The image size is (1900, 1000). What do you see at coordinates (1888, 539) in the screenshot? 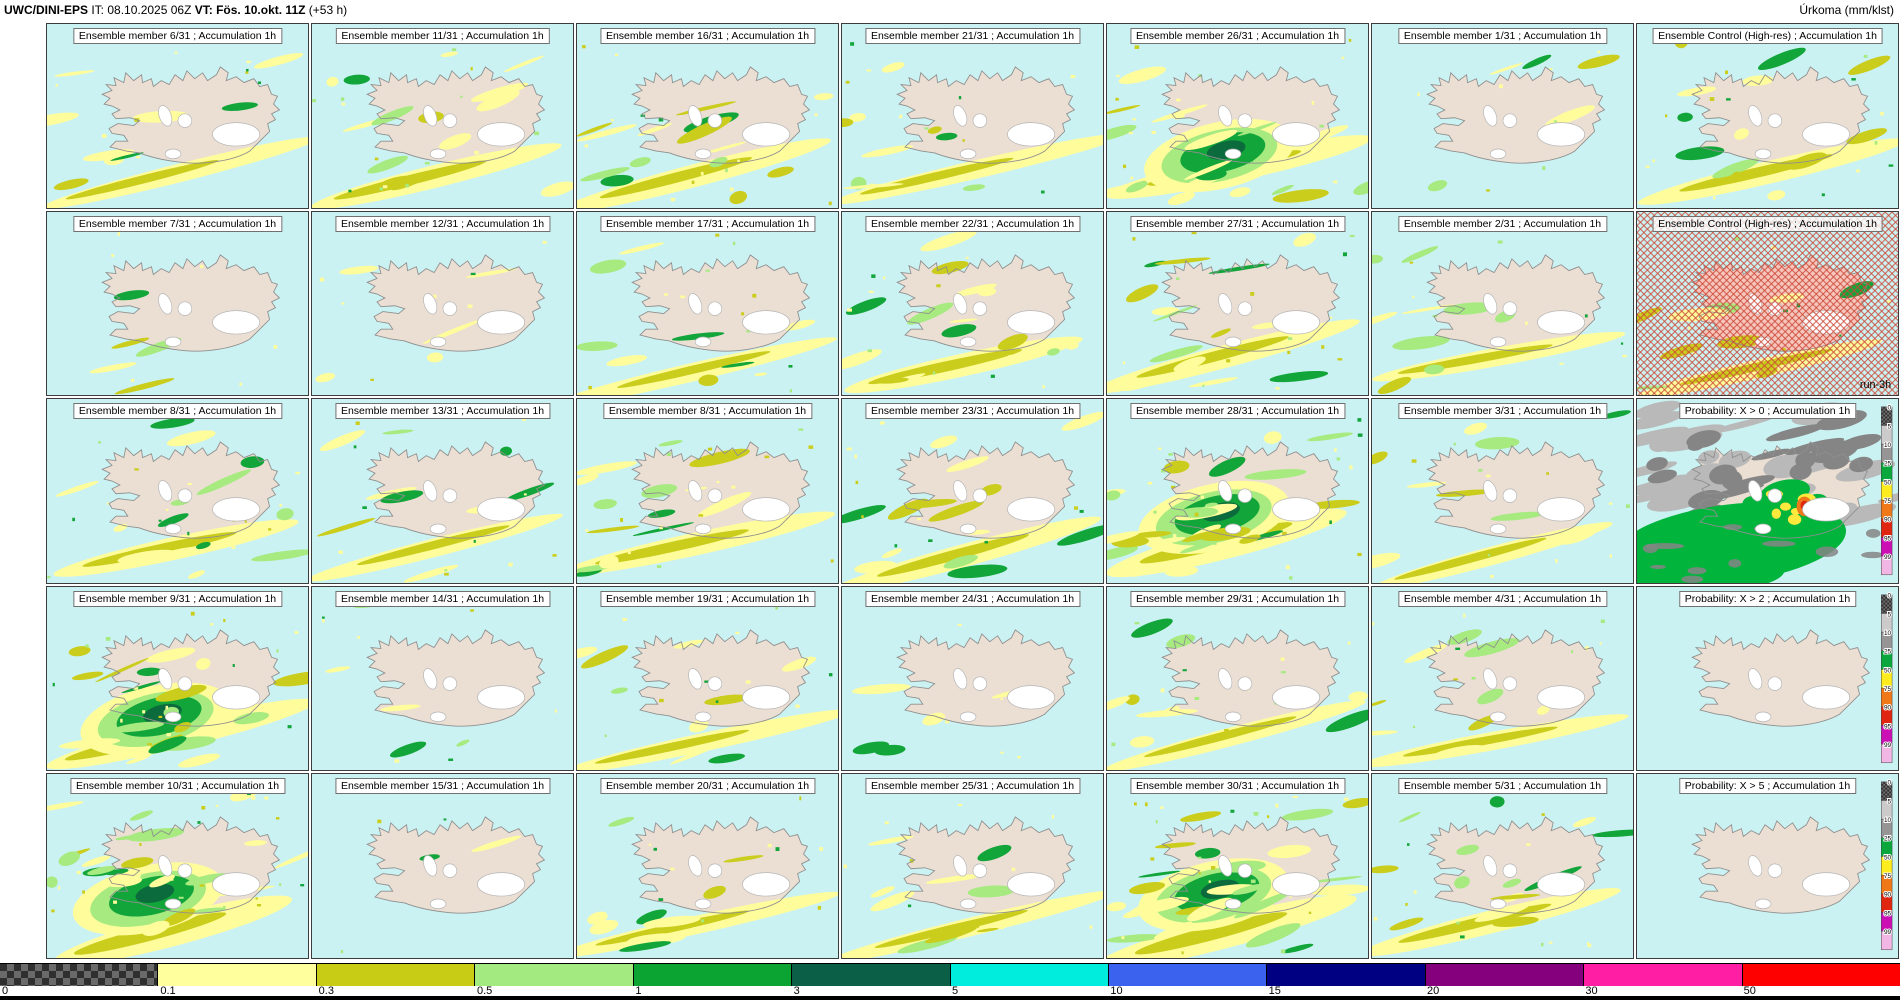
I see `probability-colorbar-label: 95` at bounding box center [1888, 539].